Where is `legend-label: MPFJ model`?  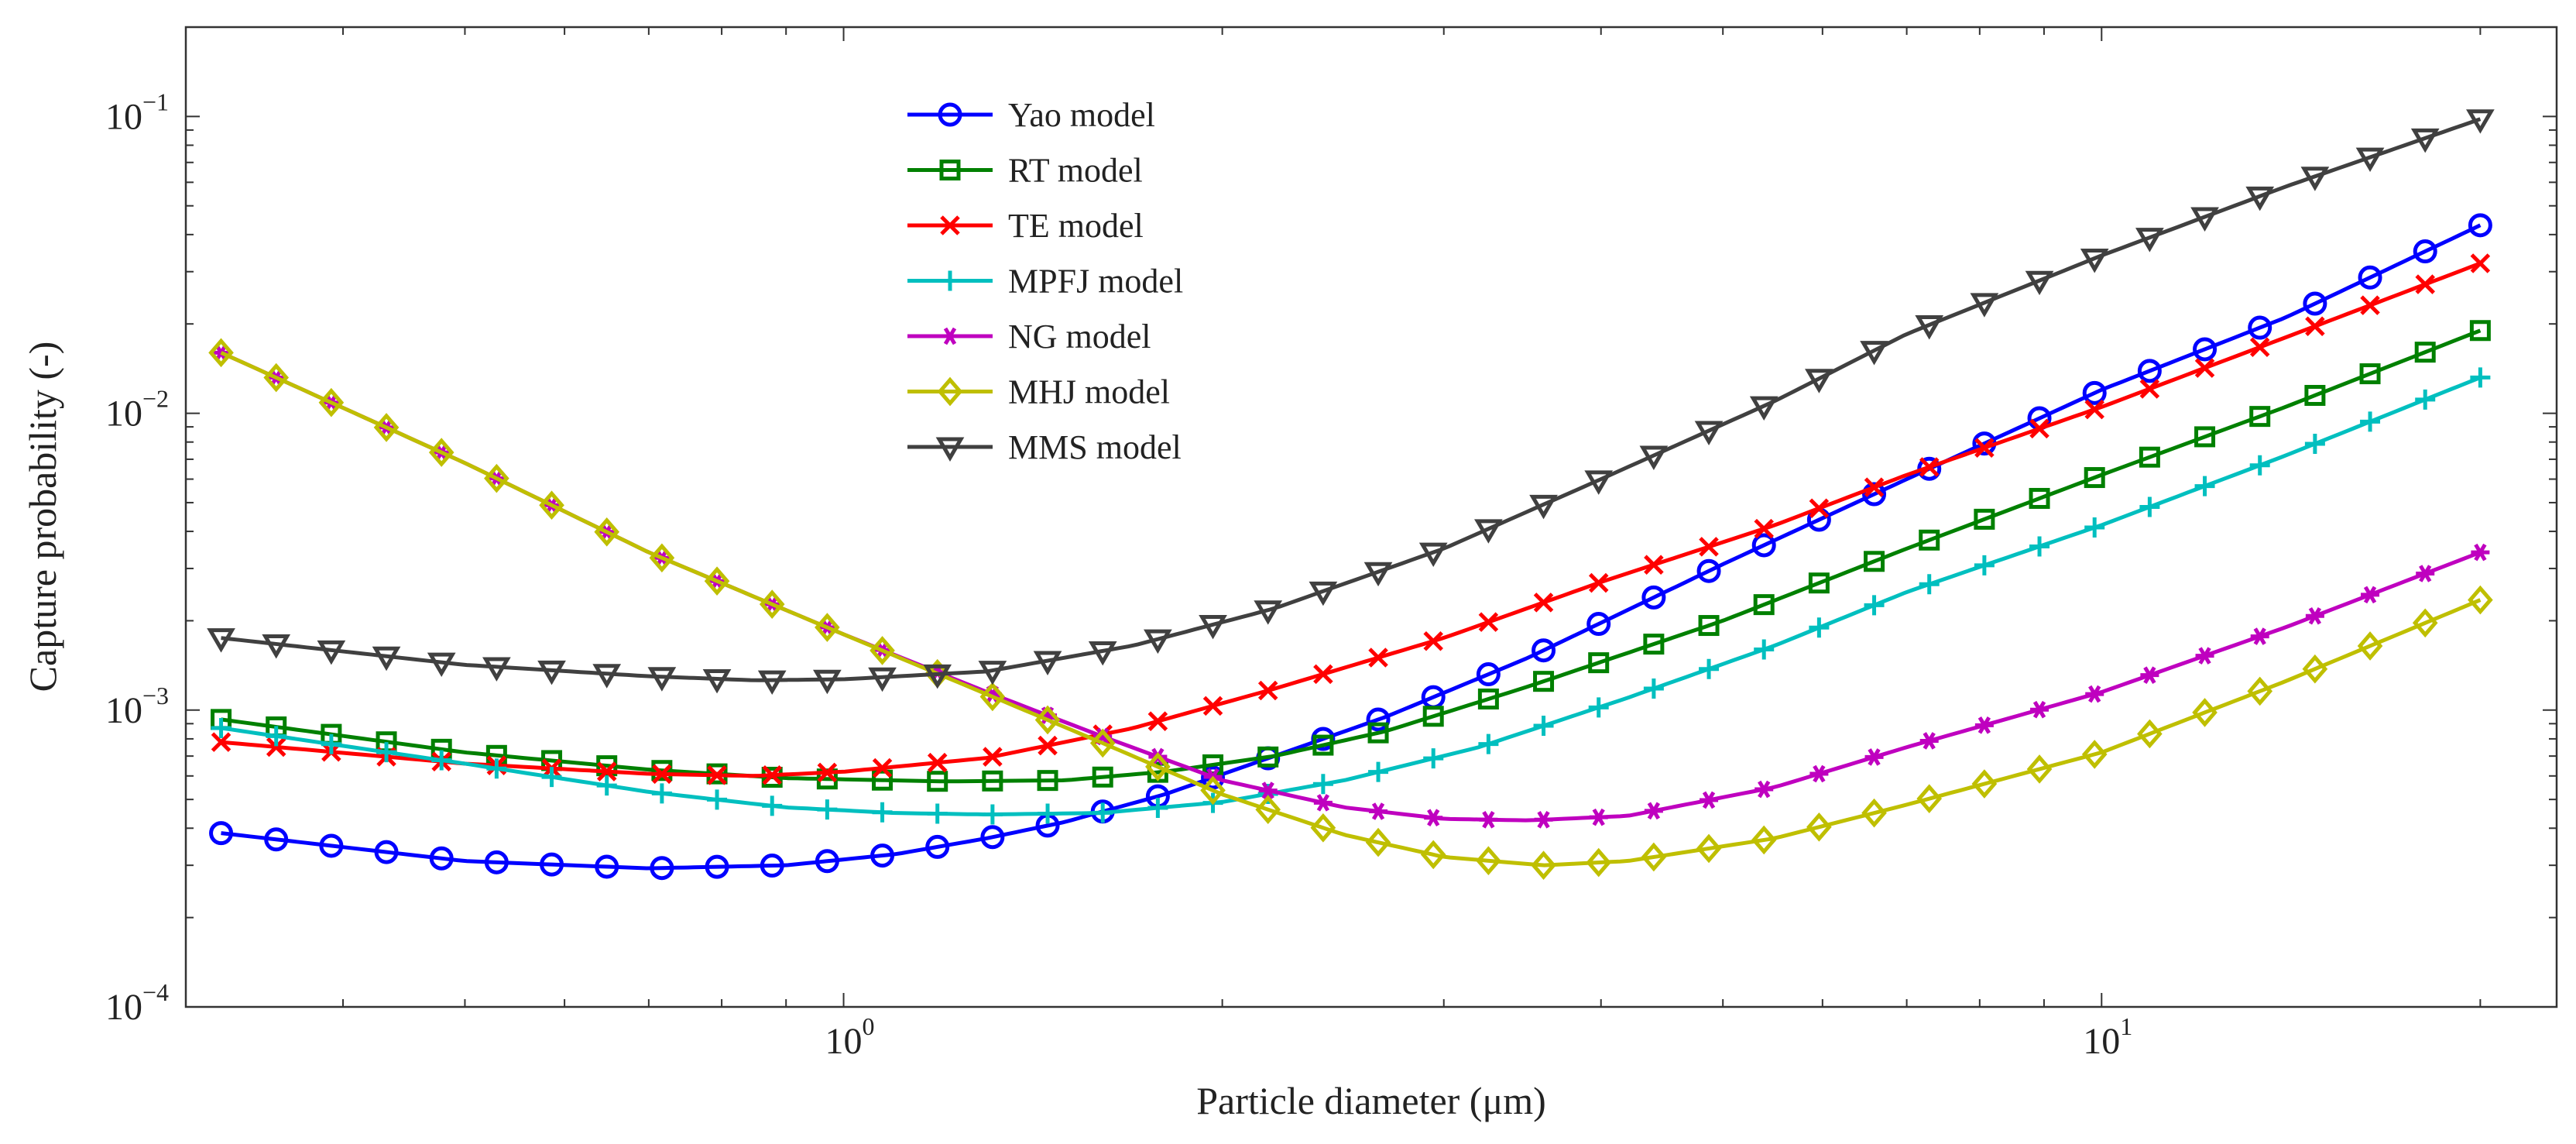
legend-label: MPFJ model is located at coordinates (1095, 282).